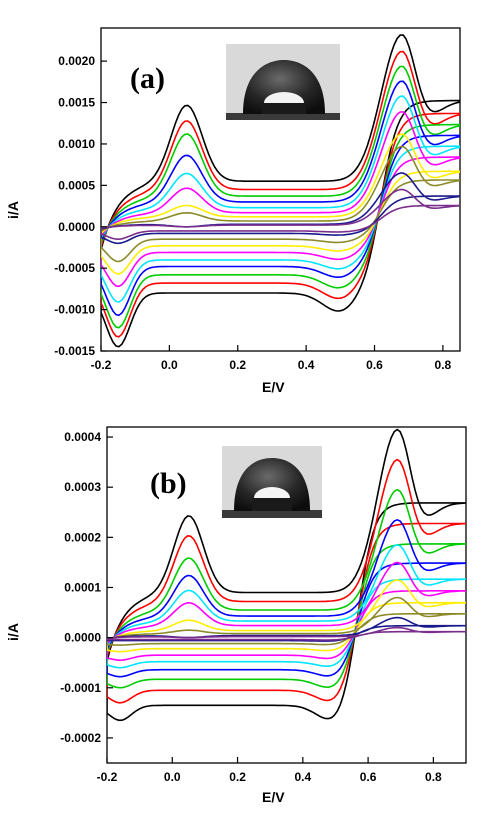  I want to click on y-tick-label: -0.0005, so click(74, 268).